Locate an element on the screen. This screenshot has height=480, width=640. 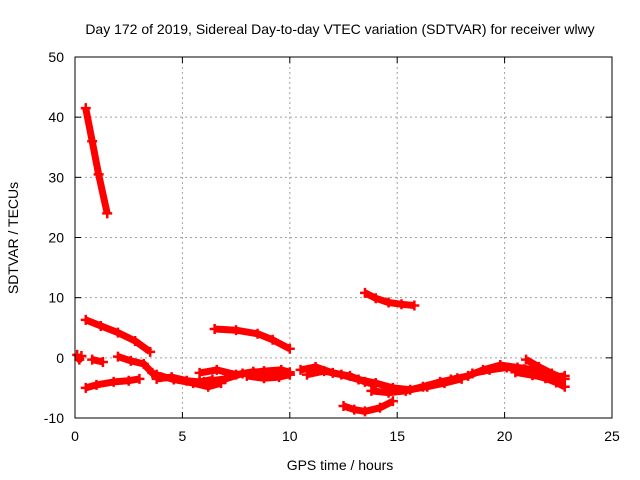
y-axis-label: SDTVAR / TECUs is located at coordinates (13, 238).